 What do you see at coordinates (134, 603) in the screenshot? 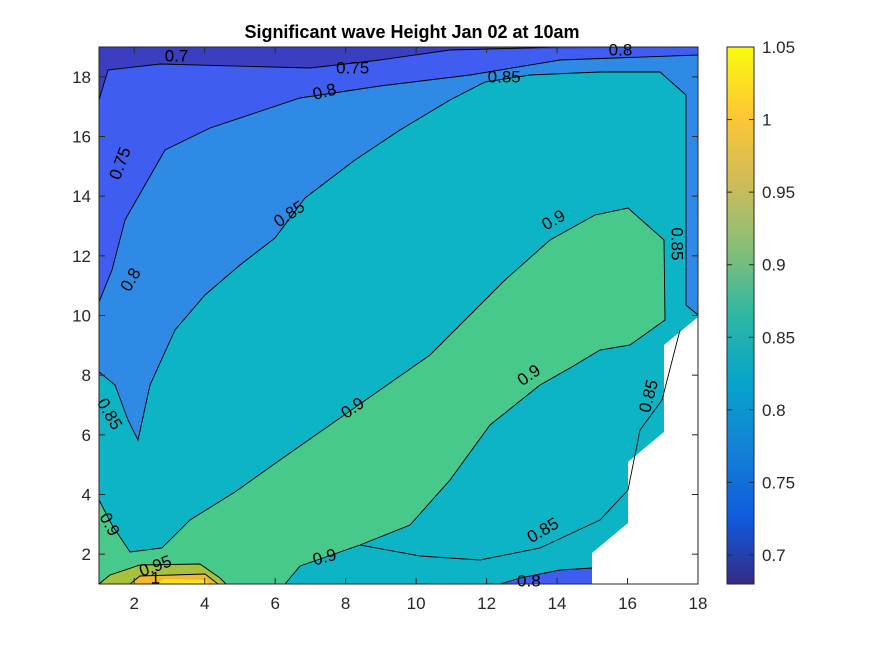
I see `x-tick-label: 2` at bounding box center [134, 603].